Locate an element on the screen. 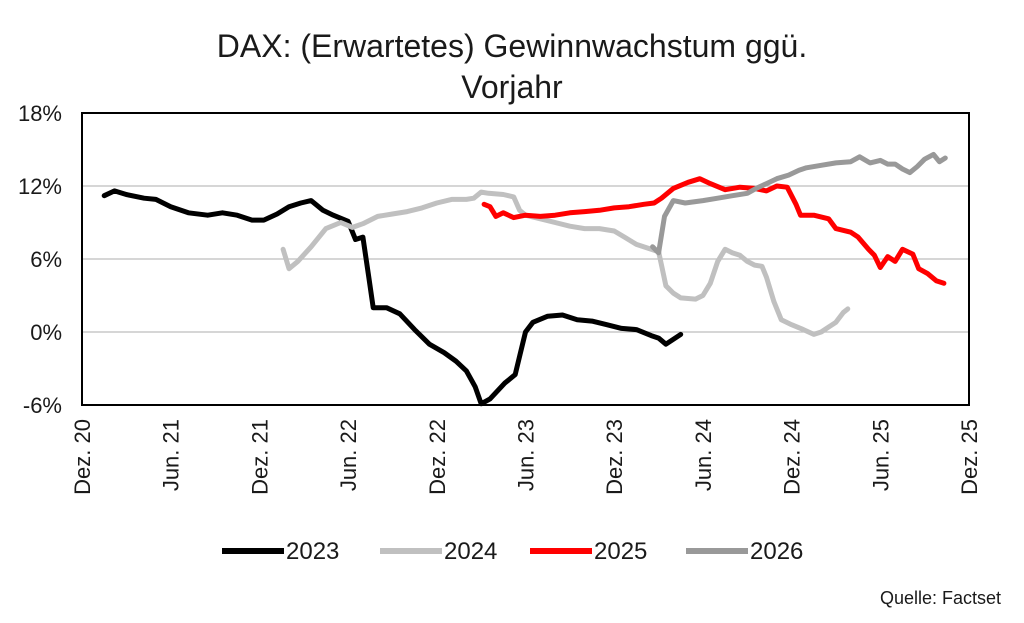 The width and height of the screenshot is (1024, 623). x-tick-label: Jun. 25 is located at coordinates (880, 455).